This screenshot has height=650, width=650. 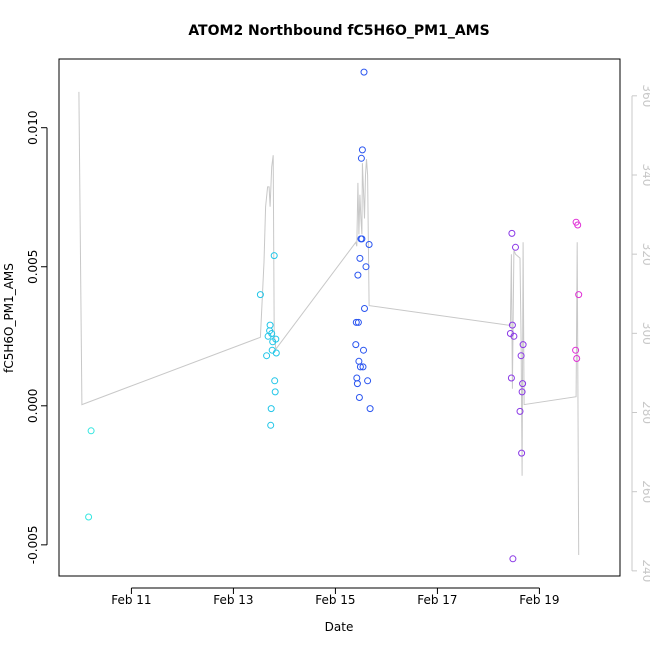 I want to click on x-tick-label: Feb 19, so click(x=539, y=600).